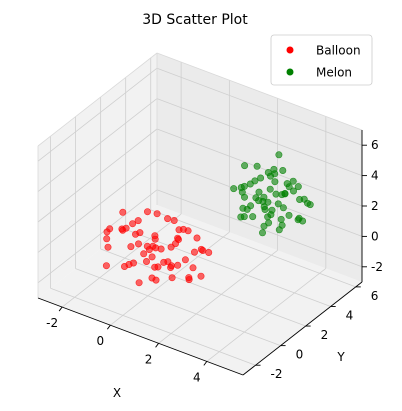 This screenshot has height=411, width=402. I want to click on y-tick-label: 6, so click(375, 296).